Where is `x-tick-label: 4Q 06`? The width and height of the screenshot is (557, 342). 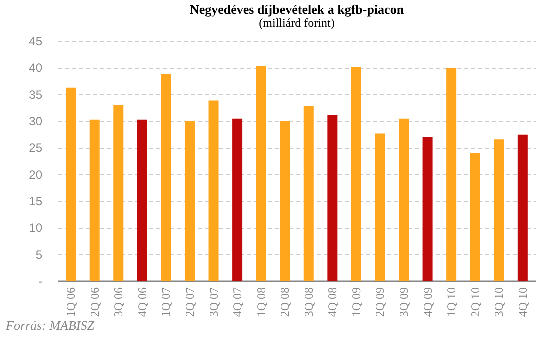 x-tick-label: 4Q 06 is located at coordinates (142, 303).